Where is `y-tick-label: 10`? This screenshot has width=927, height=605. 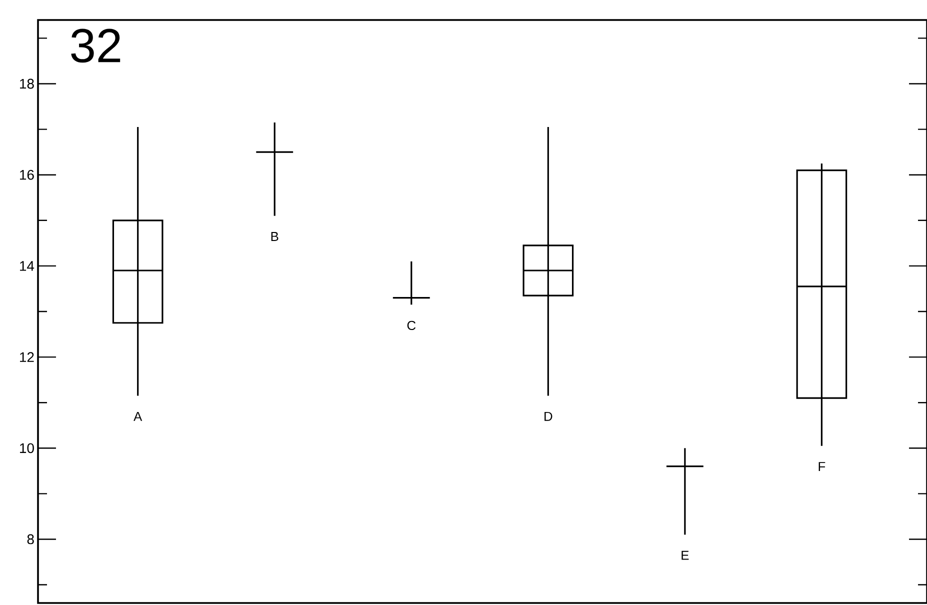 y-tick-label: 10 is located at coordinates (27, 448).